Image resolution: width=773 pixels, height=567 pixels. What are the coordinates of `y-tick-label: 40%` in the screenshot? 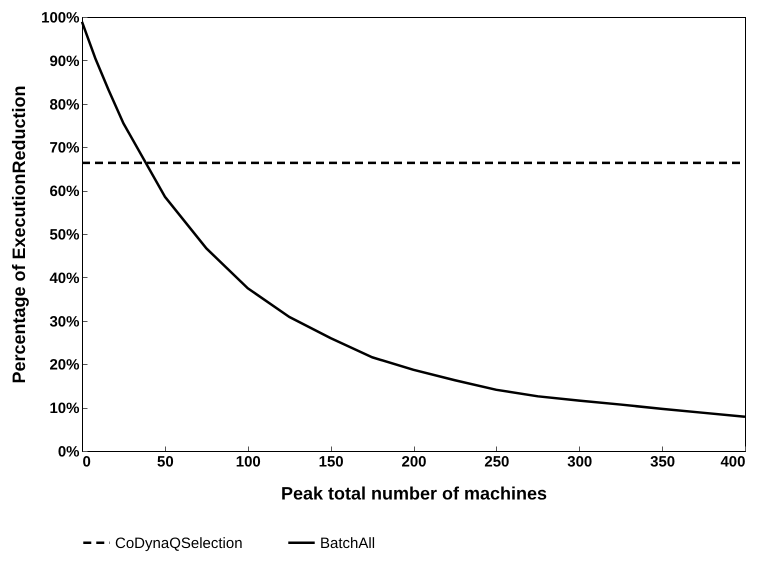 It's located at (64, 278).